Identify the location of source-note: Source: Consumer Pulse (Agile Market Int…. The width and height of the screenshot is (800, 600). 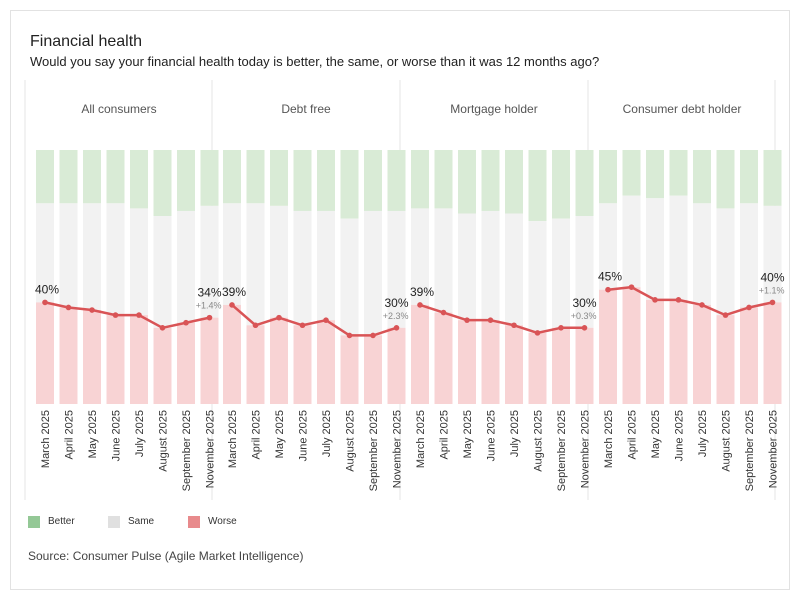
(166, 556).